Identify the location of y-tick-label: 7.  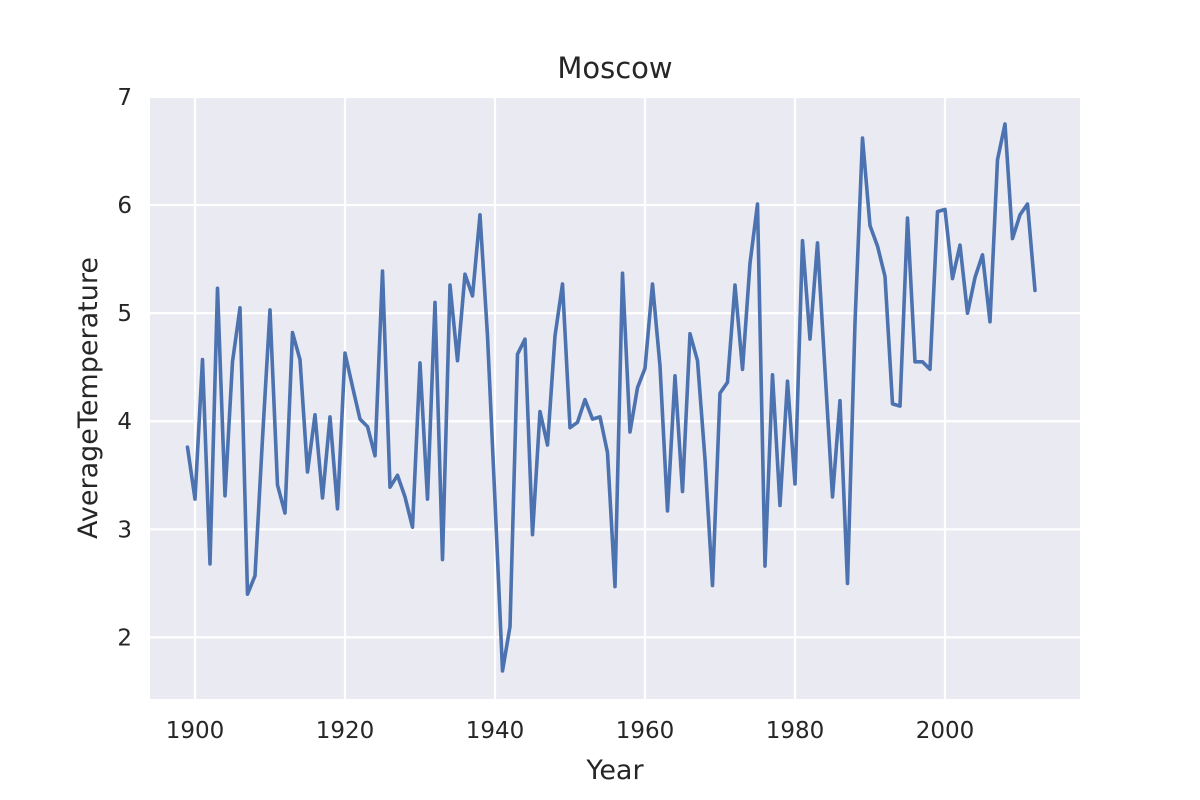
(124, 98).